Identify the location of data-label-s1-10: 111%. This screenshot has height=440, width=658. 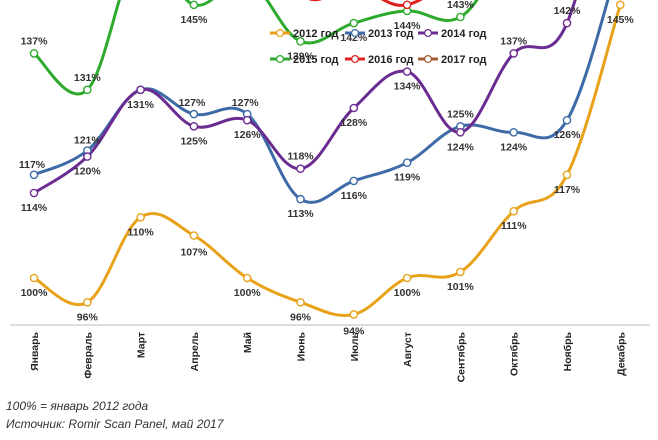
(514, 226).